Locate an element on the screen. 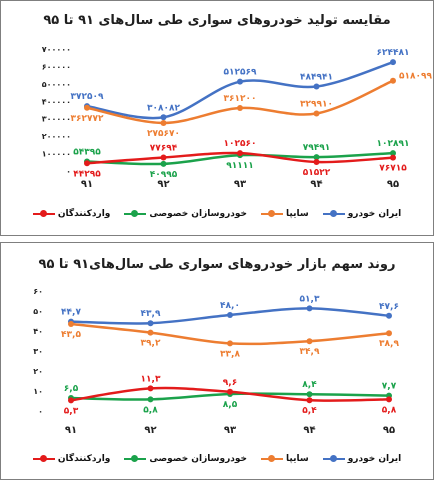 This screenshot has height=480, width=434. data-label: ۳۲۹۹۱۰ is located at coordinates (316, 105).